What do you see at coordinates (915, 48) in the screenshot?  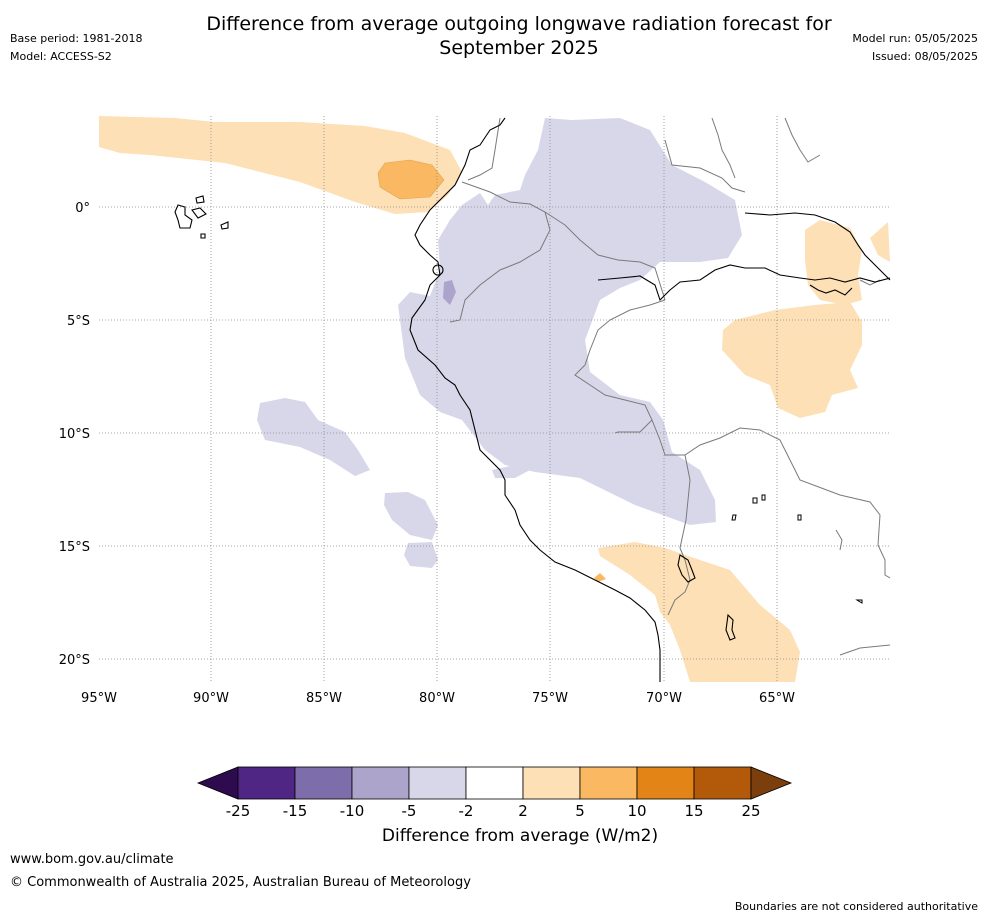 I see `meta-right: Model run: 05/05/2025 Issued: 08/05/2025` at bounding box center [915, 48].